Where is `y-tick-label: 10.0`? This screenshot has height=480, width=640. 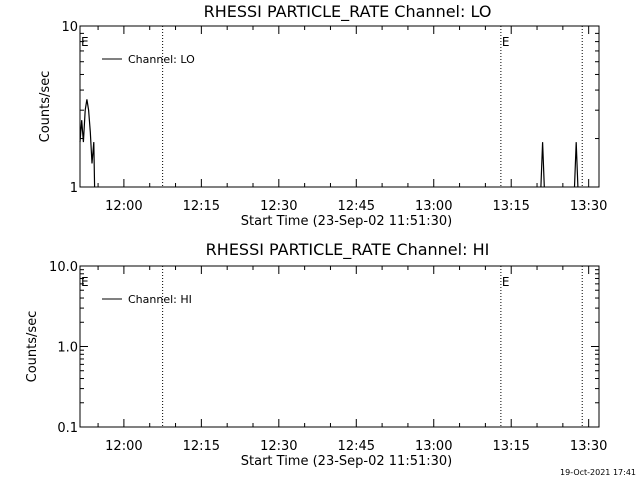 y-tick-label: 10.0 is located at coordinates (63, 267).